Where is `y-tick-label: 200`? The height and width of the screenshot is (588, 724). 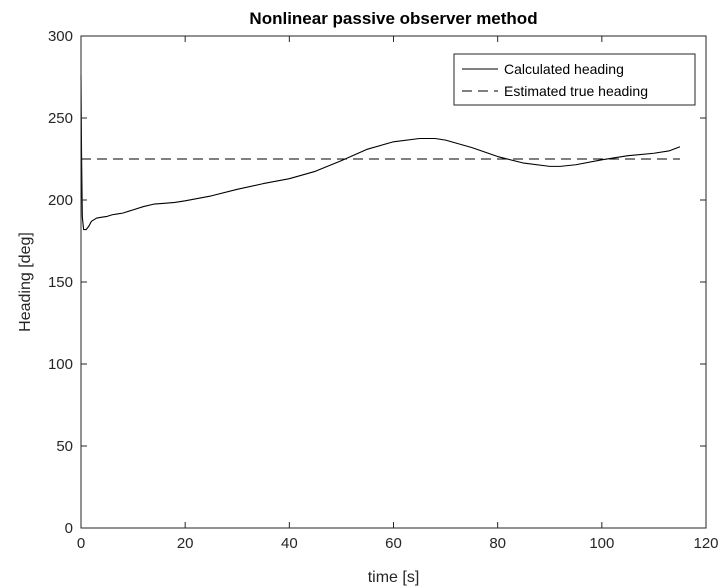 y-tick-label: 200 is located at coordinates (60, 200).